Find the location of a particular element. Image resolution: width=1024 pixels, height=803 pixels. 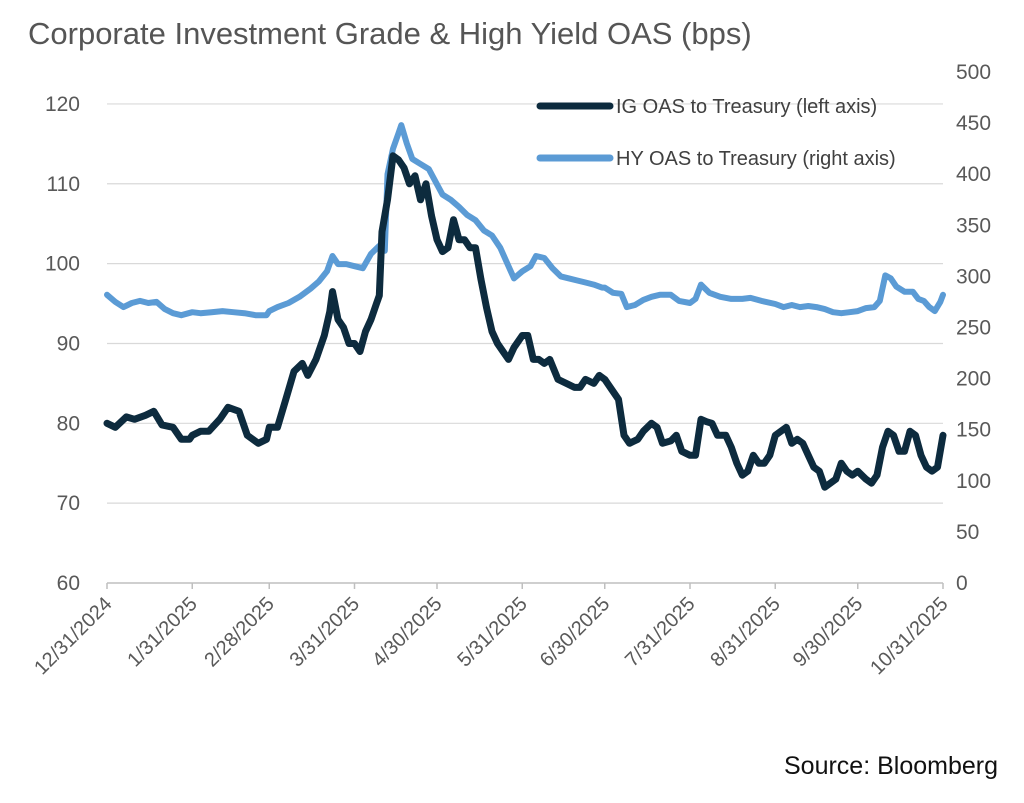

x-tick-label: 4/30/2025 is located at coordinates (407, 632).